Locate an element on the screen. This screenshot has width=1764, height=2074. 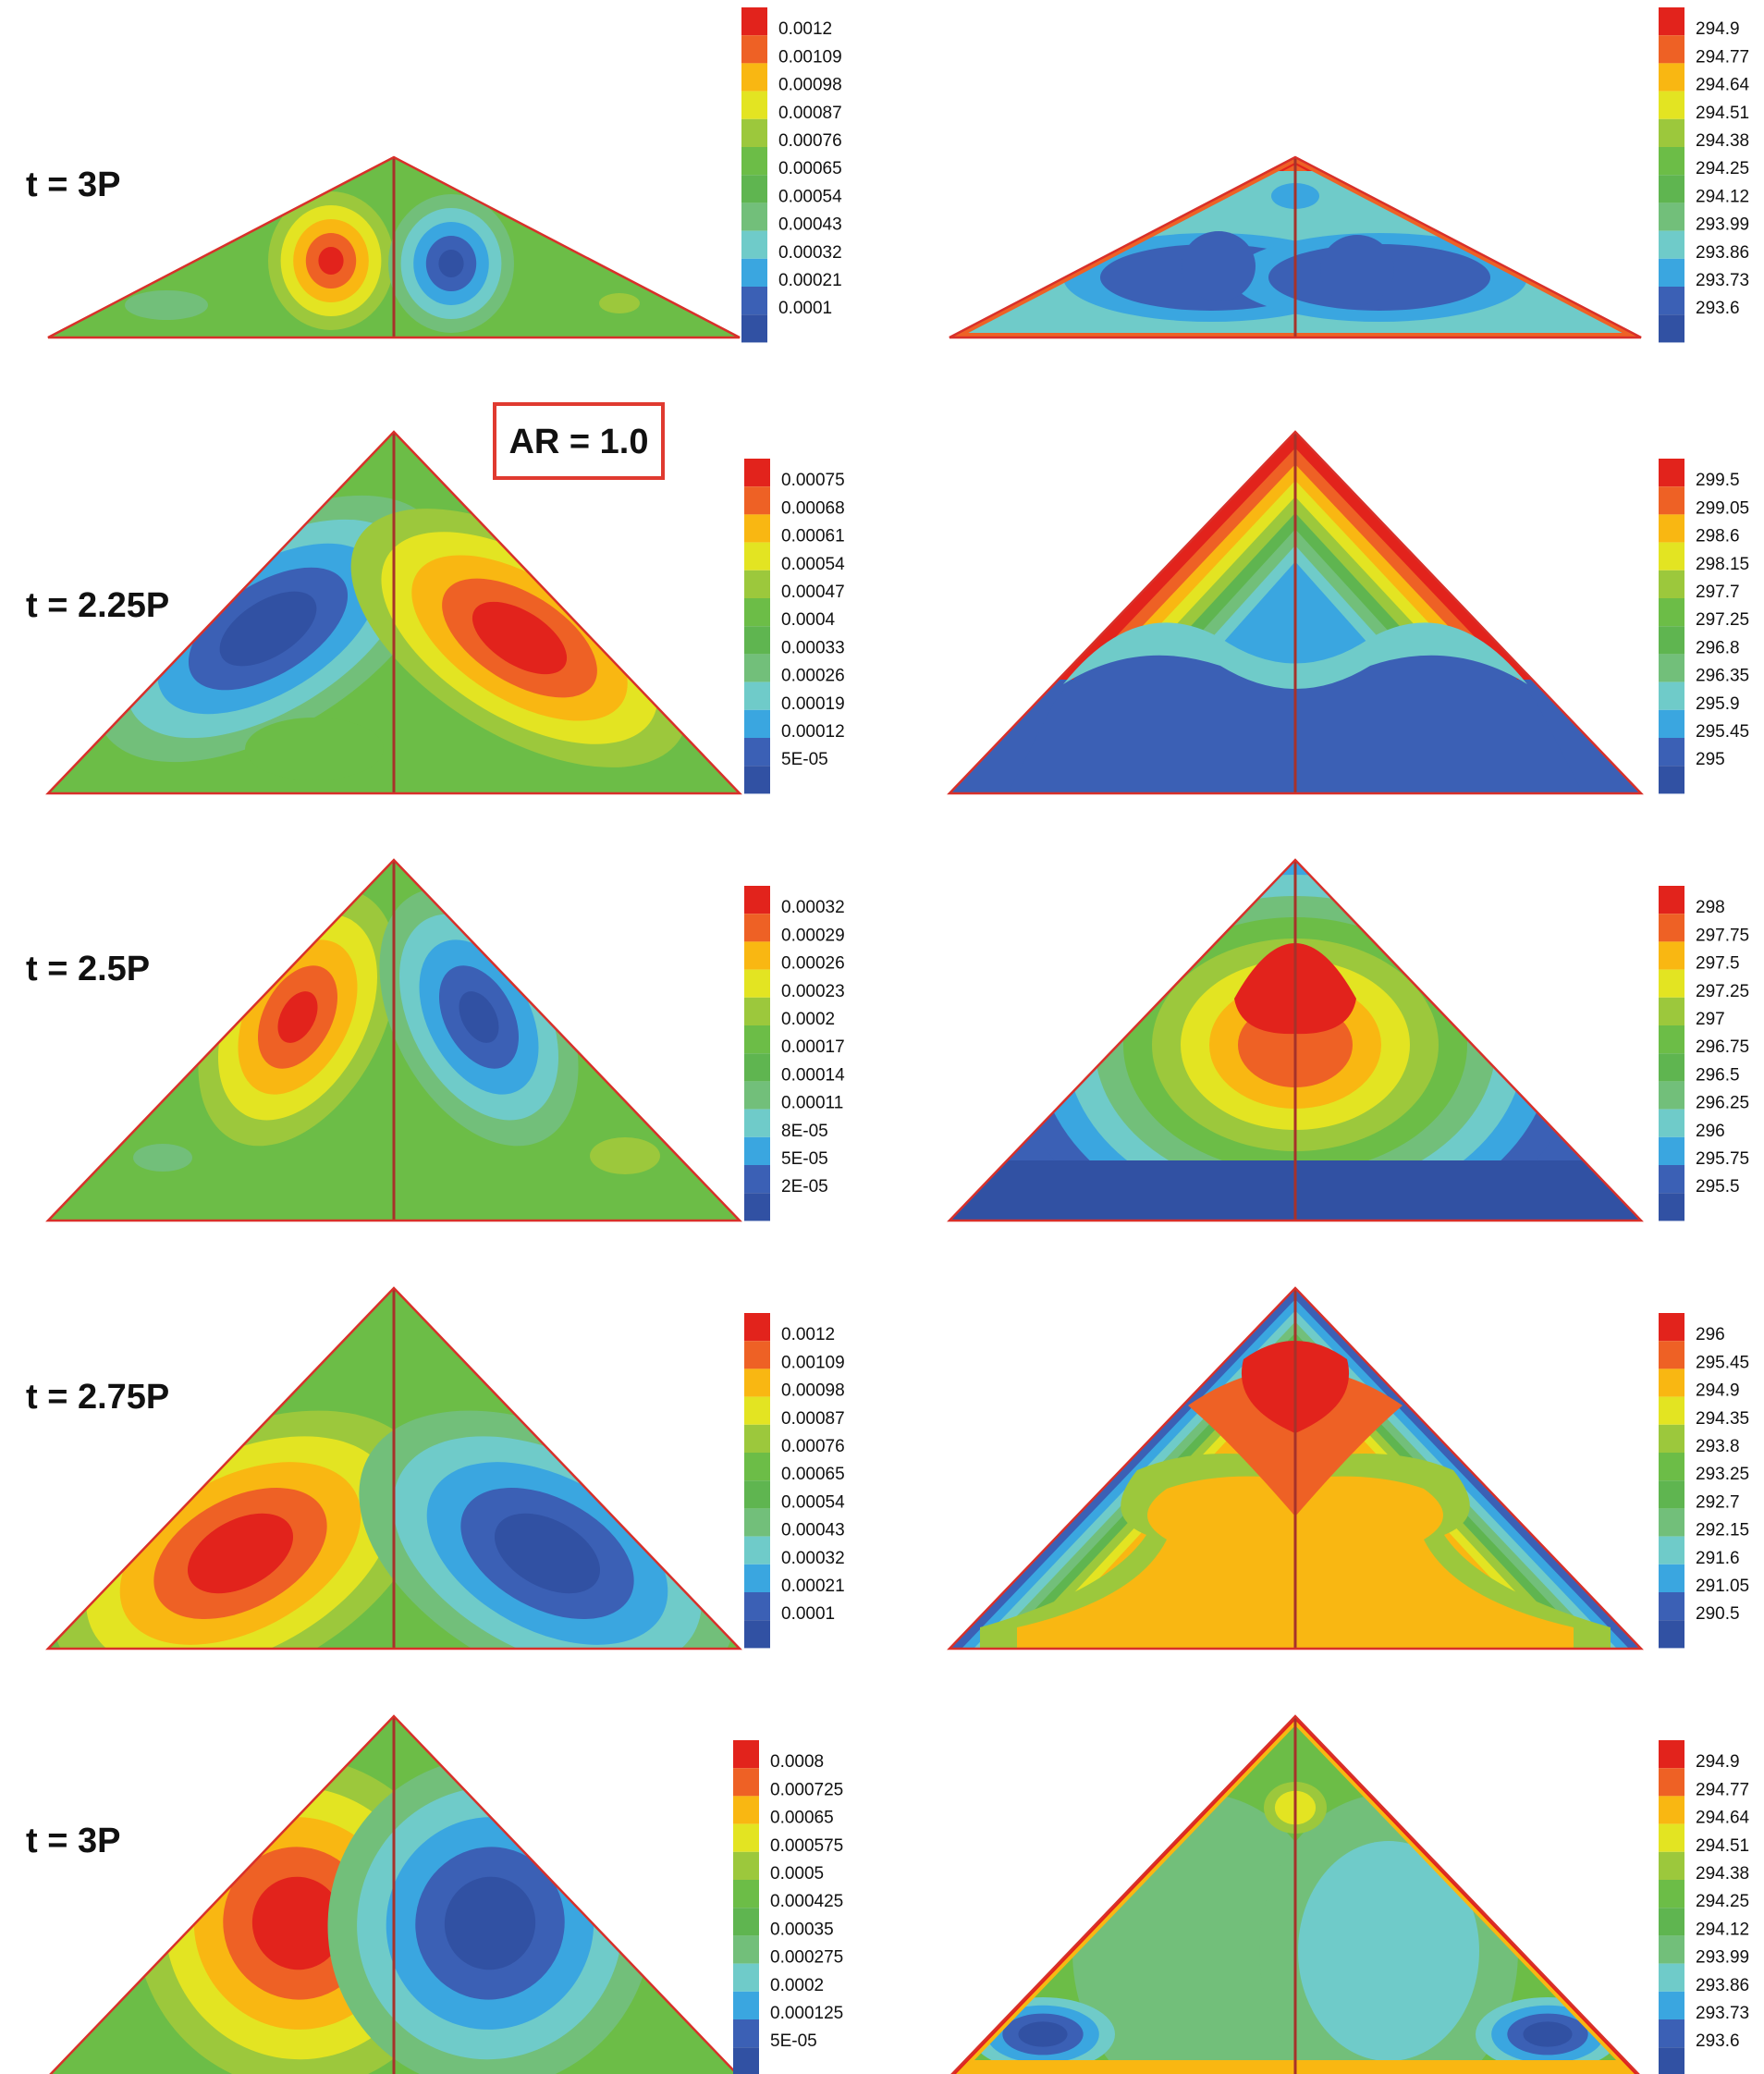
legend-tick-label: 294.64 is located at coordinates (1723, 1818).